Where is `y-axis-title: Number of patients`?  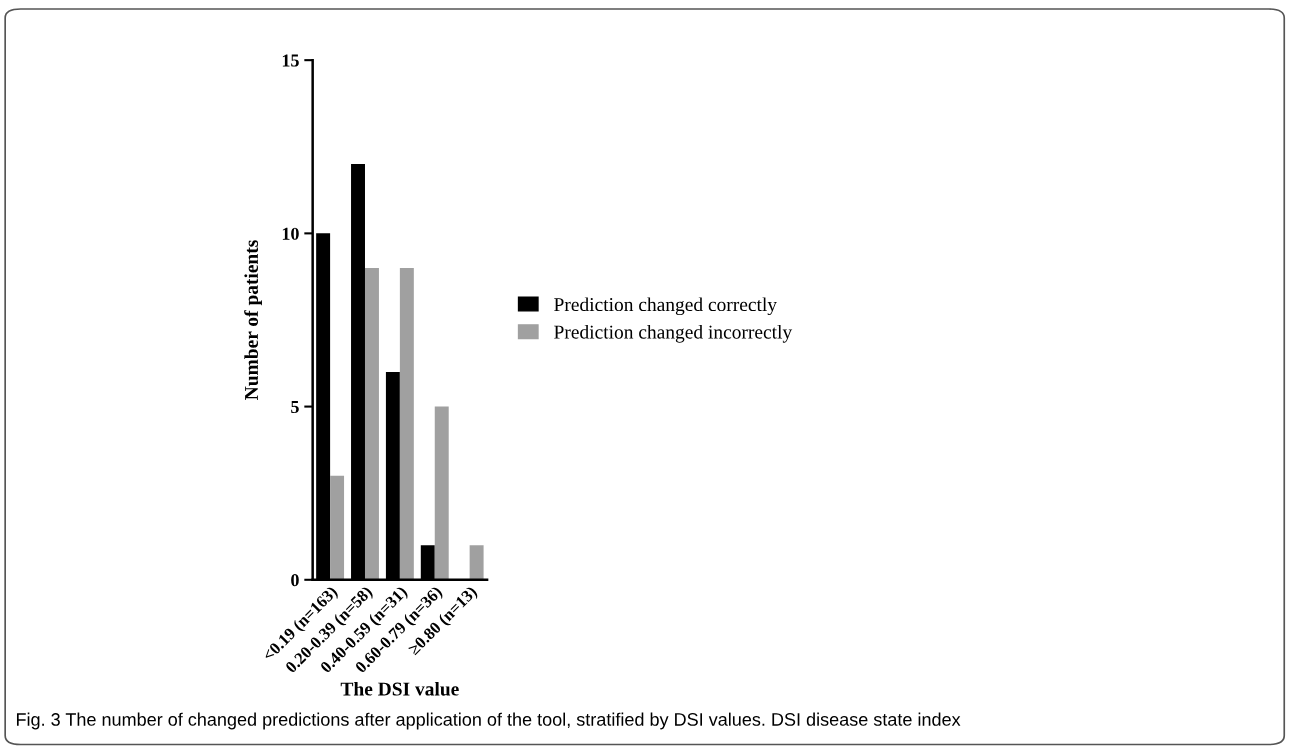 y-axis-title: Number of patients is located at coordinates (253, 320).